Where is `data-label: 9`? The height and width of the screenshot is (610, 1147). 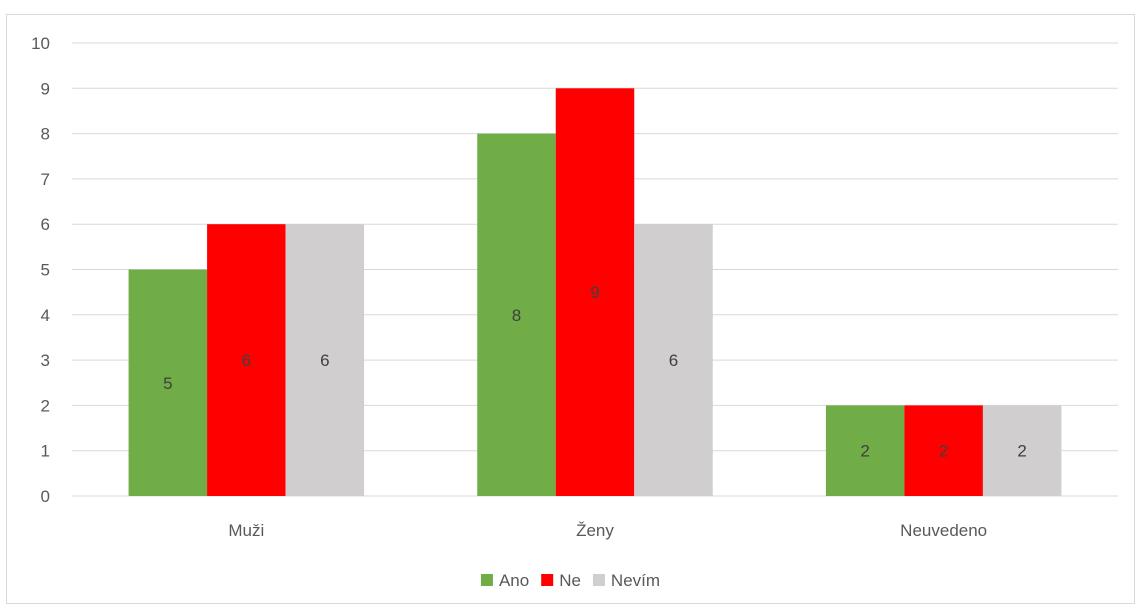 data-label: 9 is located at coordinates (594, 292).